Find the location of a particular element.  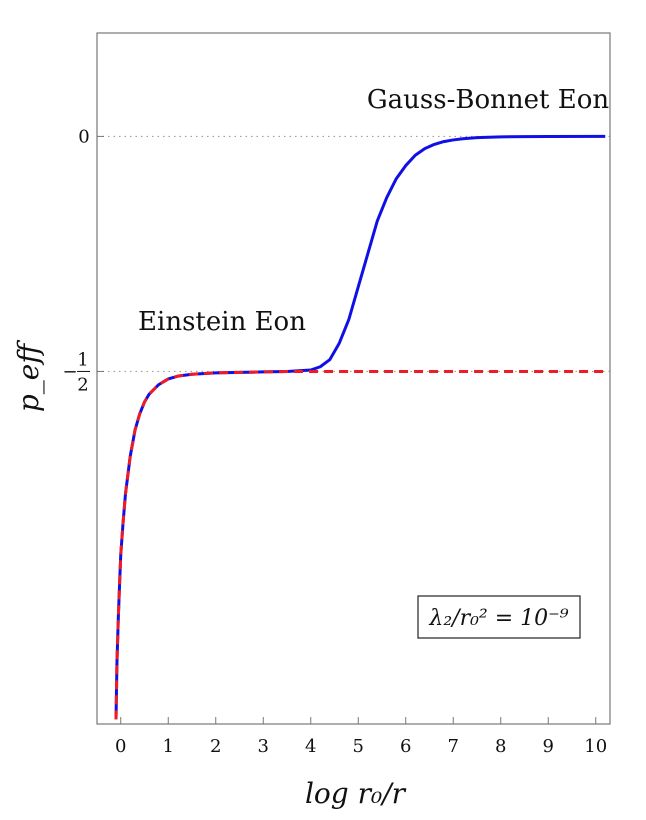

x-tick-label: 6 is located at coordinates (405, 746).